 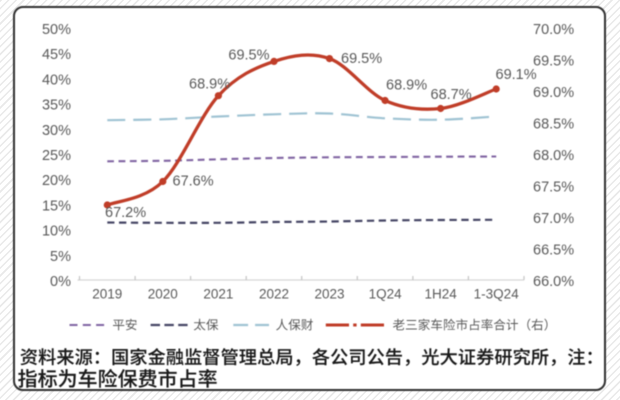 What do you see at coordinates (497, 294) in the screenshot?
I see `svg-text: 1-3Q24` at bounding box center [497, 294].